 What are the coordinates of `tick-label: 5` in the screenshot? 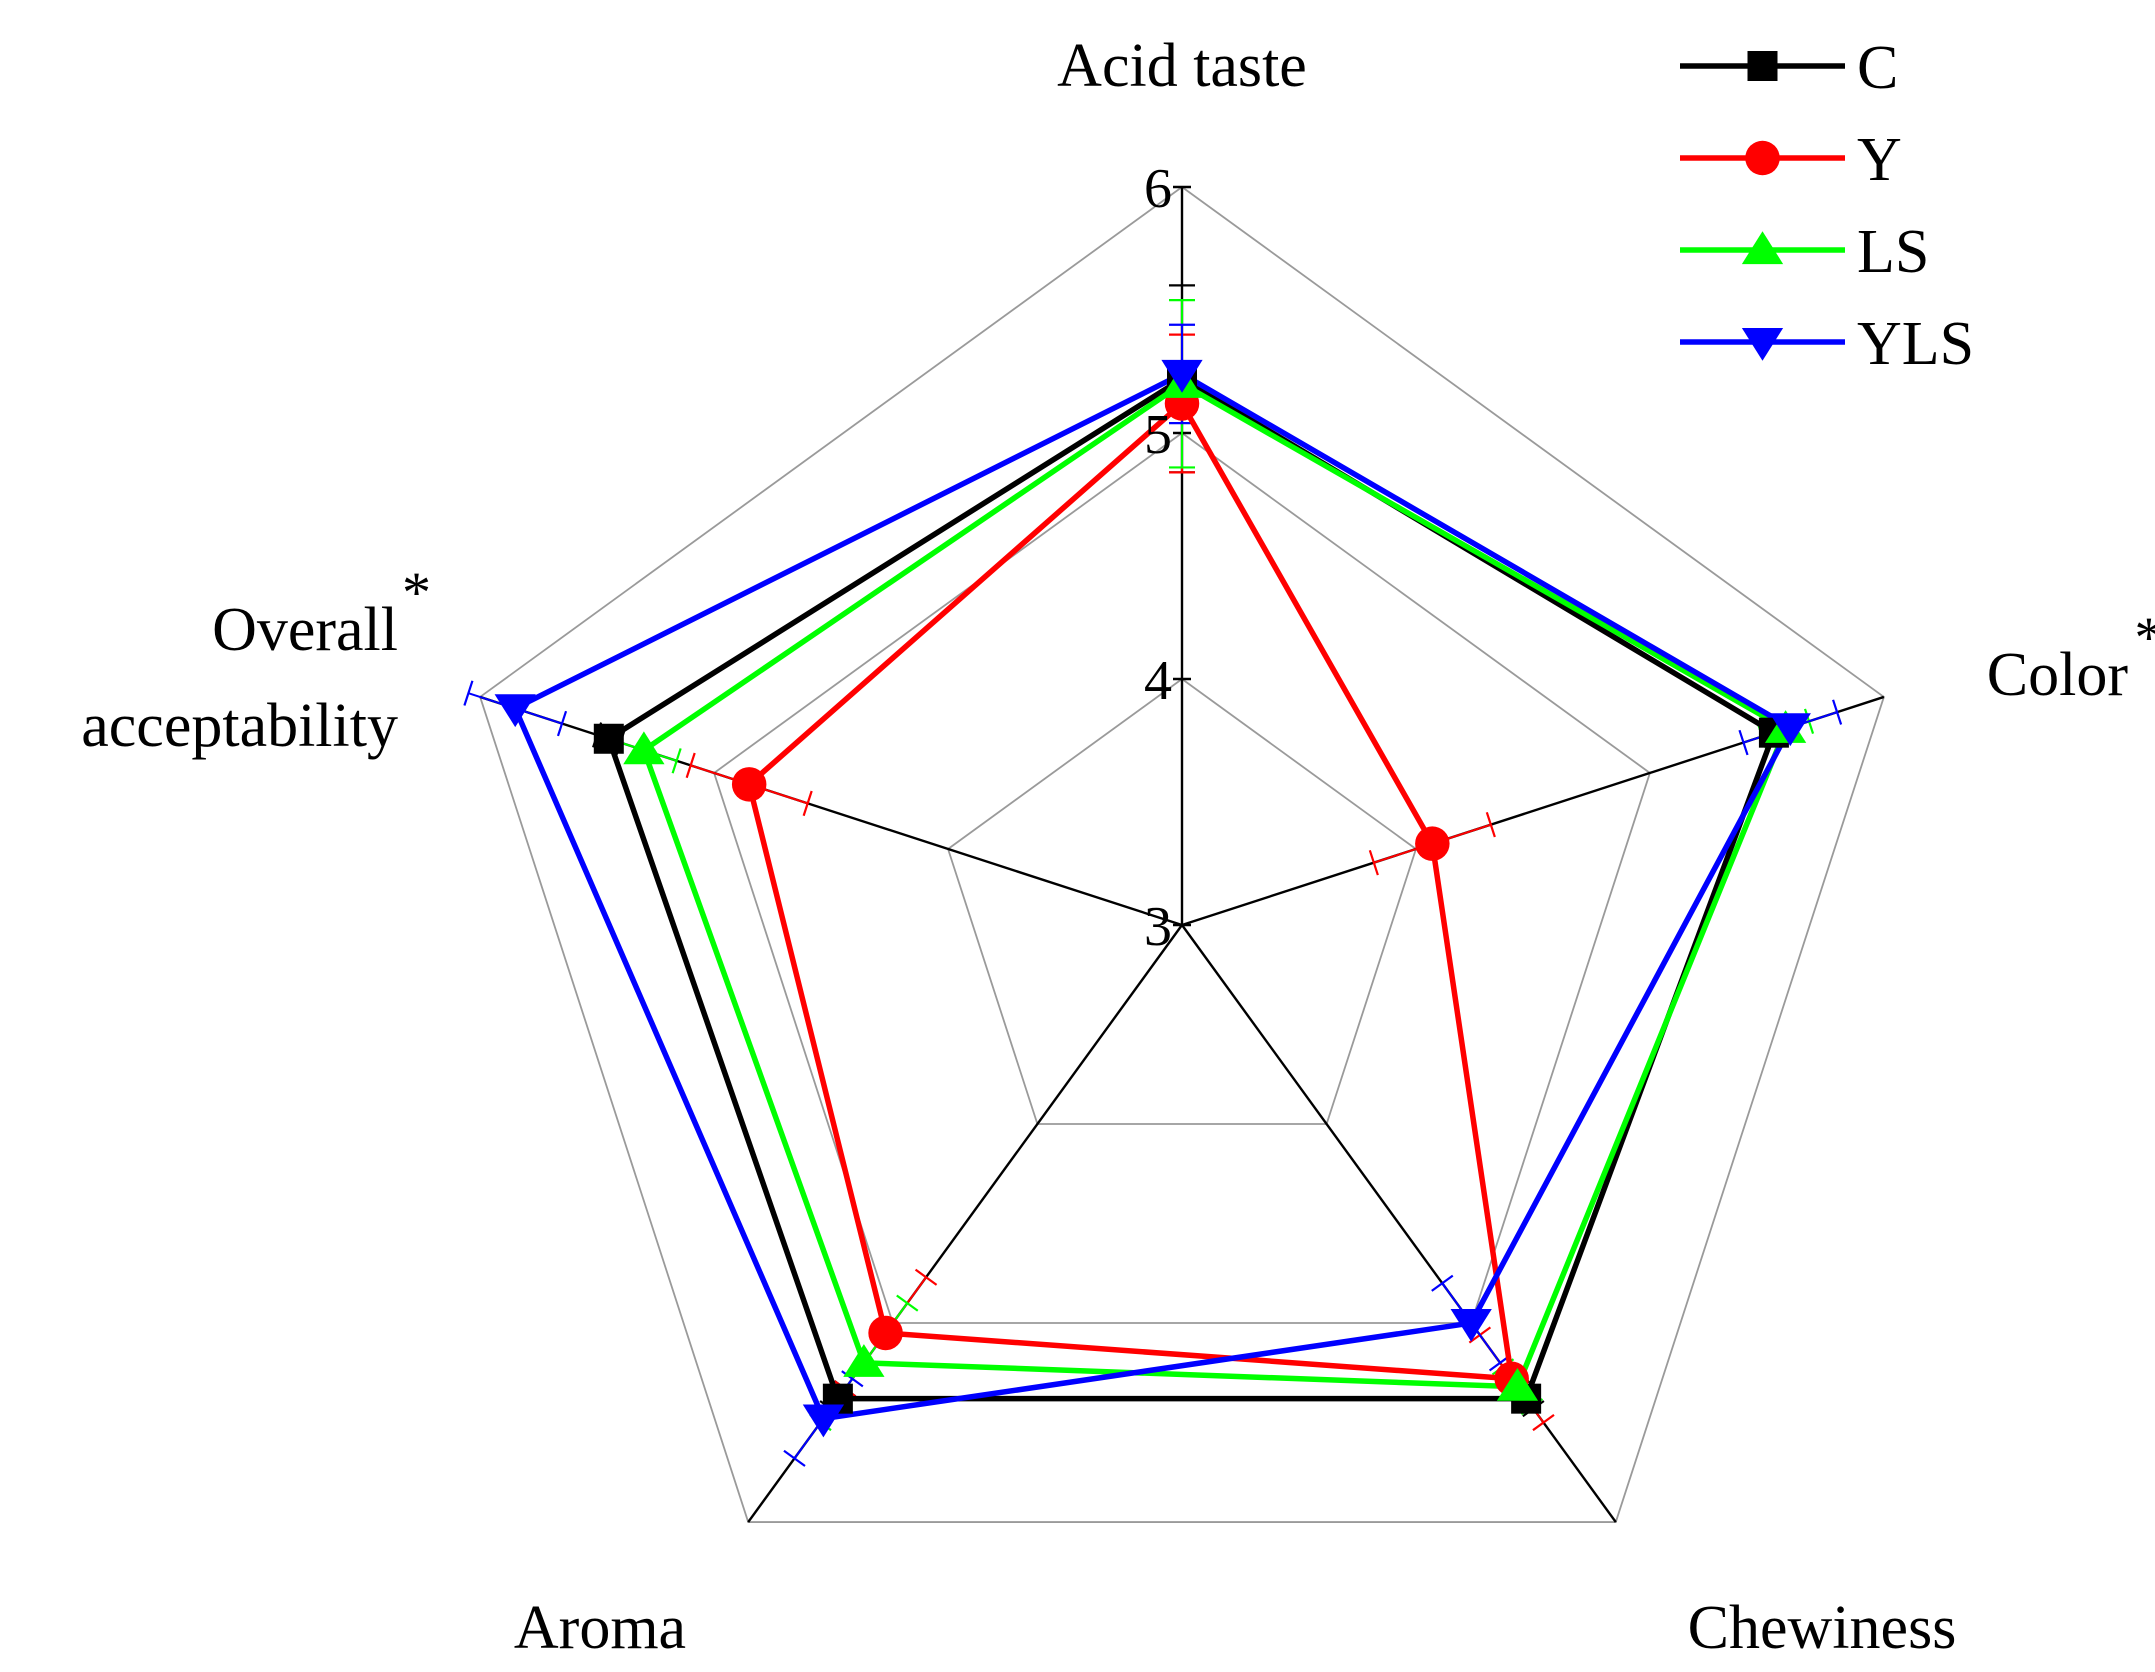 It's located at (1158, 435).